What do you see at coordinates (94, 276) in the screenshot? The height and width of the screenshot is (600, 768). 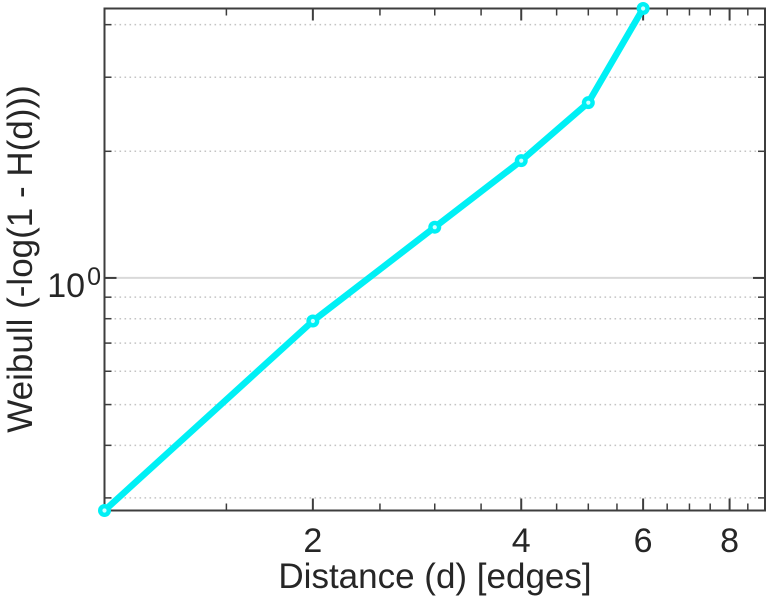 I see `y-tick-exponent: 0` at bounding box center [94, 276].